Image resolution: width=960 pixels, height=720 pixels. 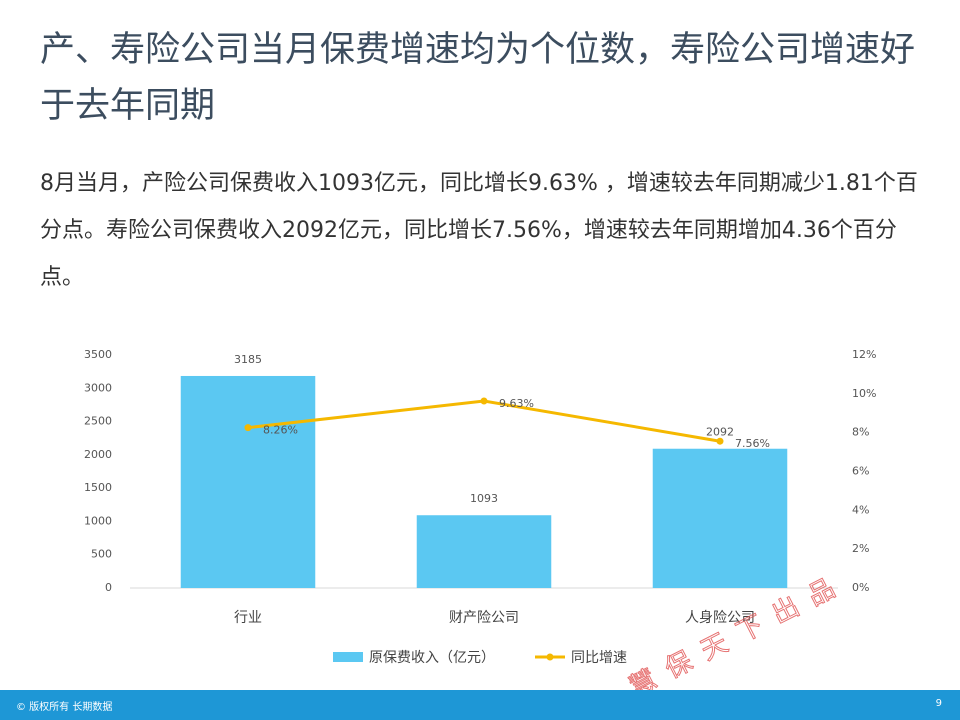 What do you see at coordinates (98, 520) in the screenshot?
I see `y-tick-label: 1000` at bounding box center [98, 520].